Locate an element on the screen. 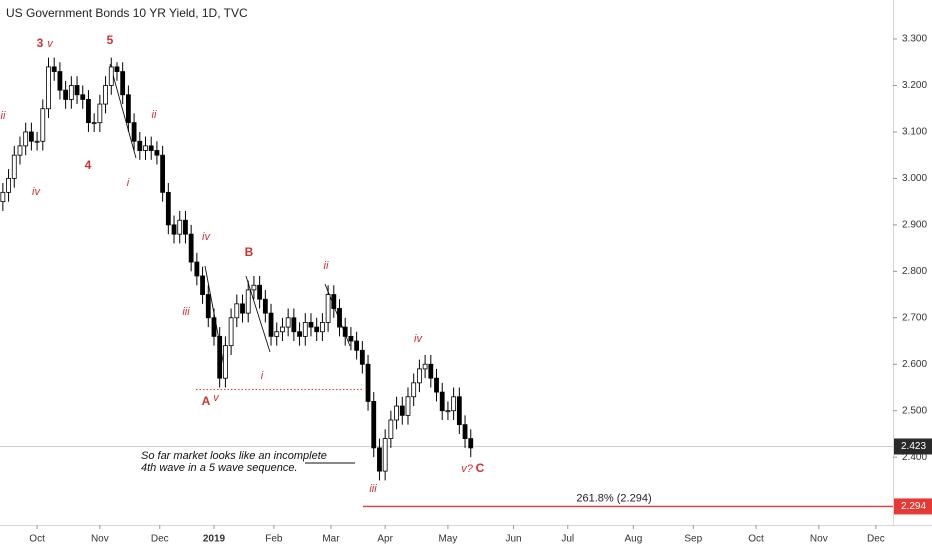 This screenshot has width=932, height=550. wave-label: v? is located at coordinates (467, 469).